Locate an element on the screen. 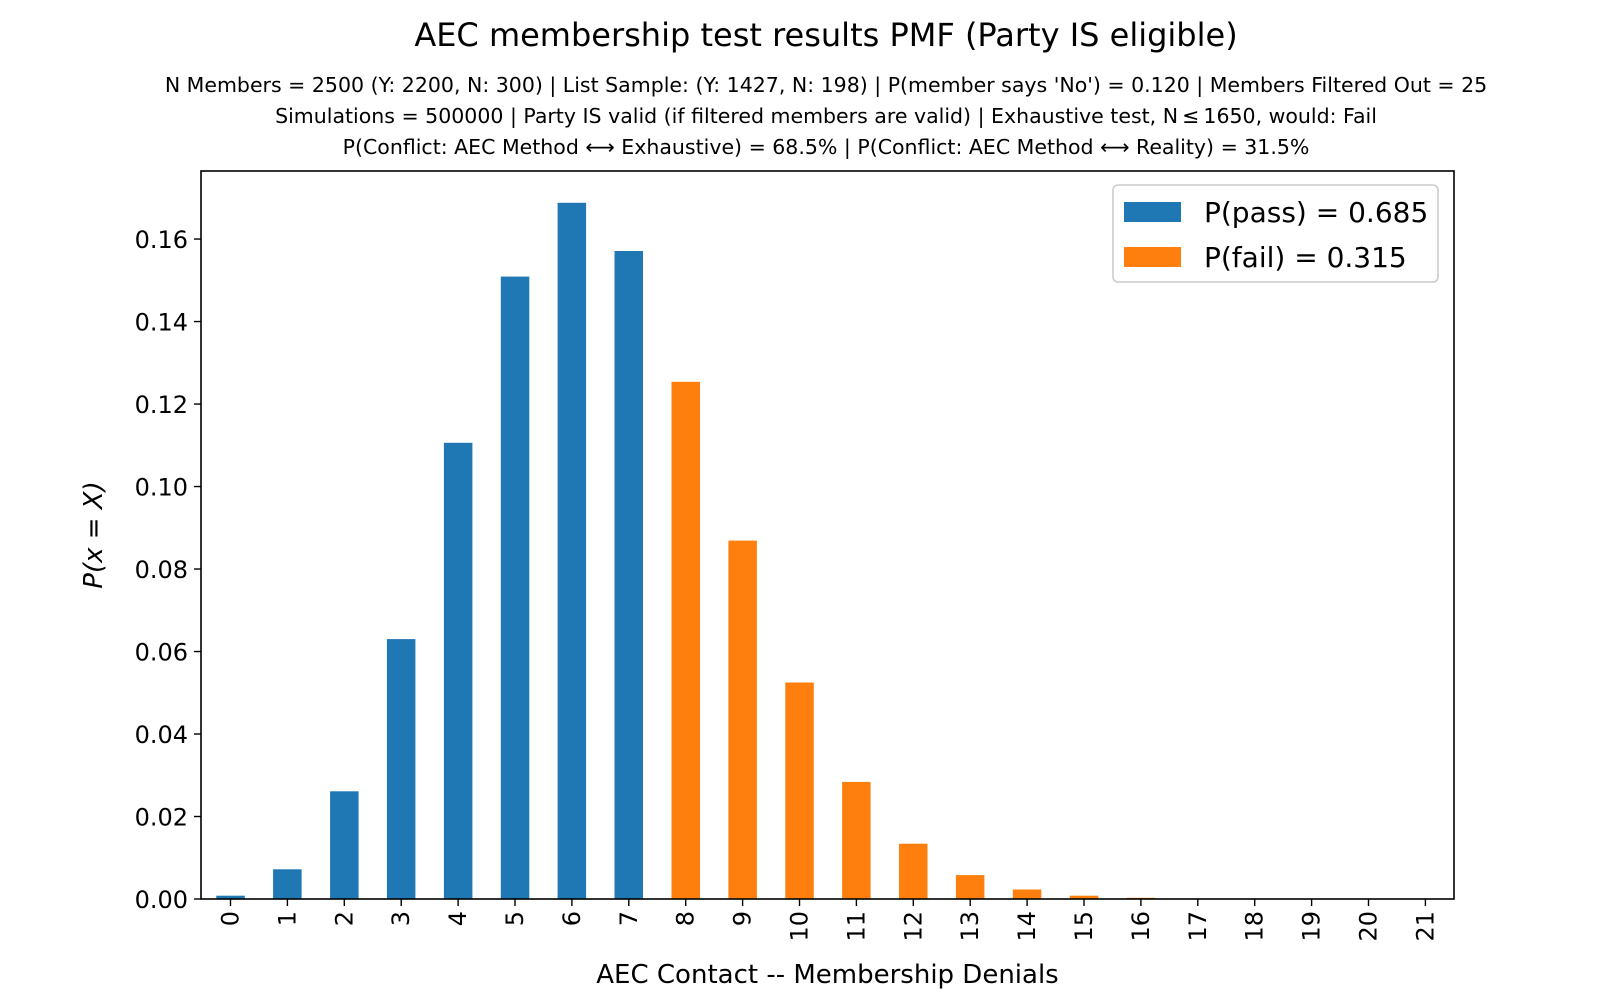  x-tick-label: 9 is located at coordinates (743, 918).